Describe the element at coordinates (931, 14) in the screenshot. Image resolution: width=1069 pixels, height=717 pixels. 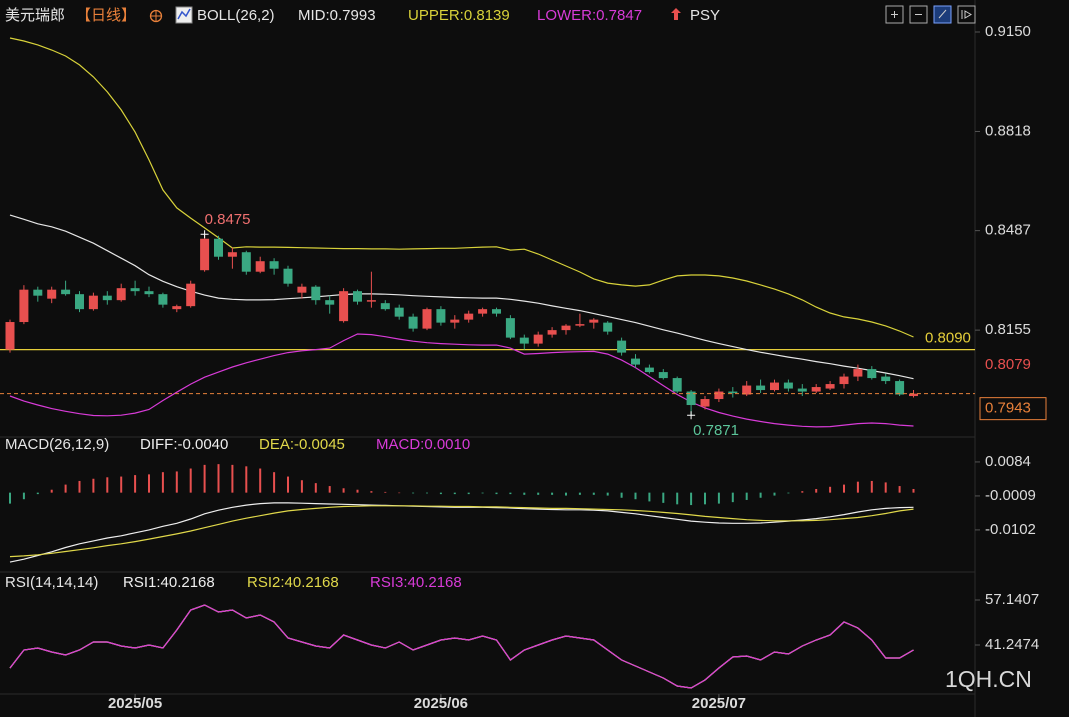
I see `toolbar-glyphs` at that location.